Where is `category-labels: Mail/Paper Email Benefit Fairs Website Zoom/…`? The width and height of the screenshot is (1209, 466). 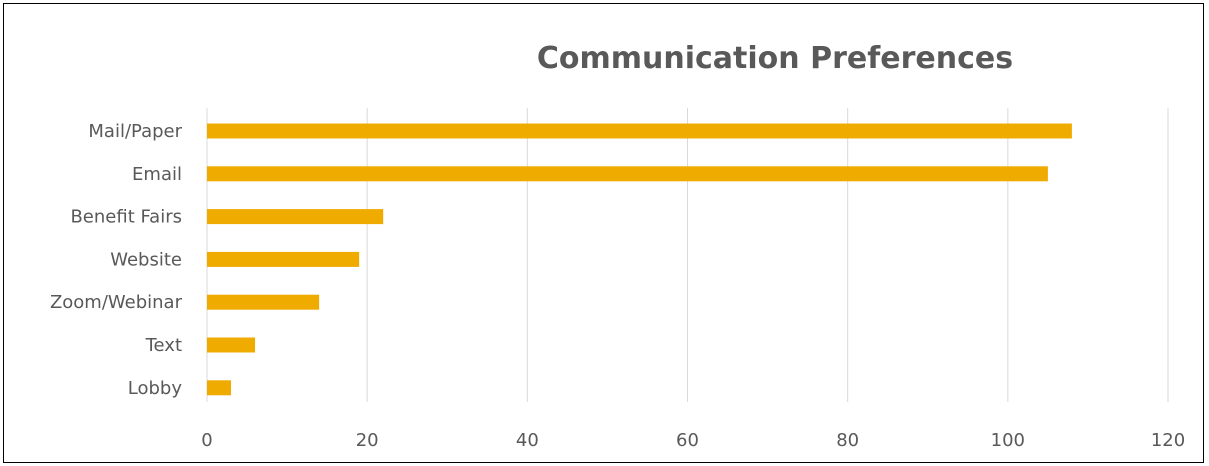
category-labels: Mail/Paper Email Benefit Fairs Website Zoom/… is located at coordinates (116, 260).